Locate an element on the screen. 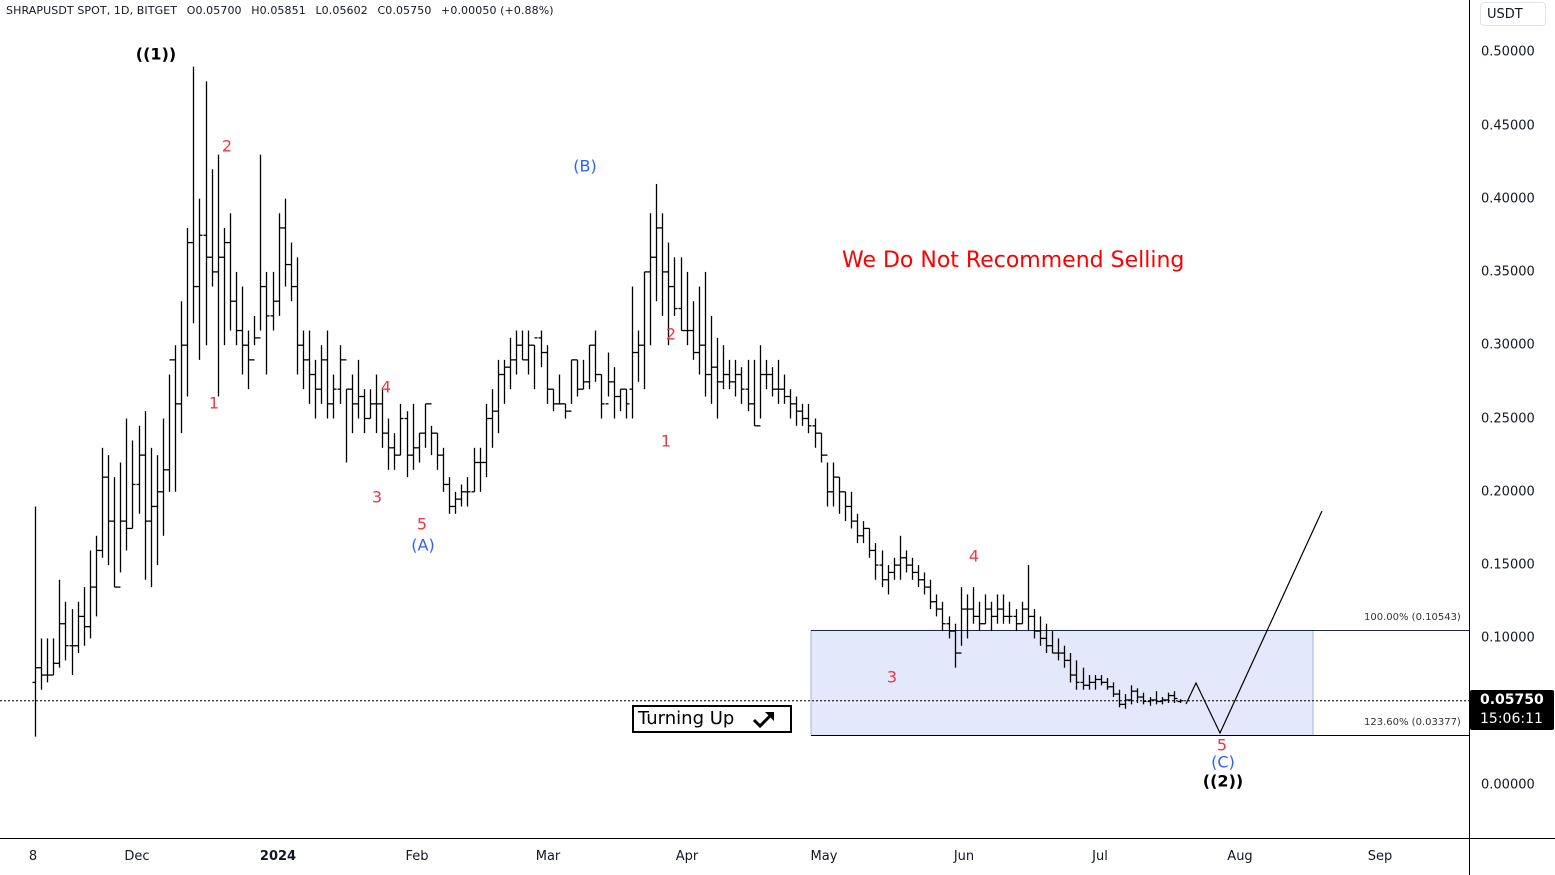 The height and width of the screenshot is (875, 1555). axis-corner is located at coordinates (1512, 856).